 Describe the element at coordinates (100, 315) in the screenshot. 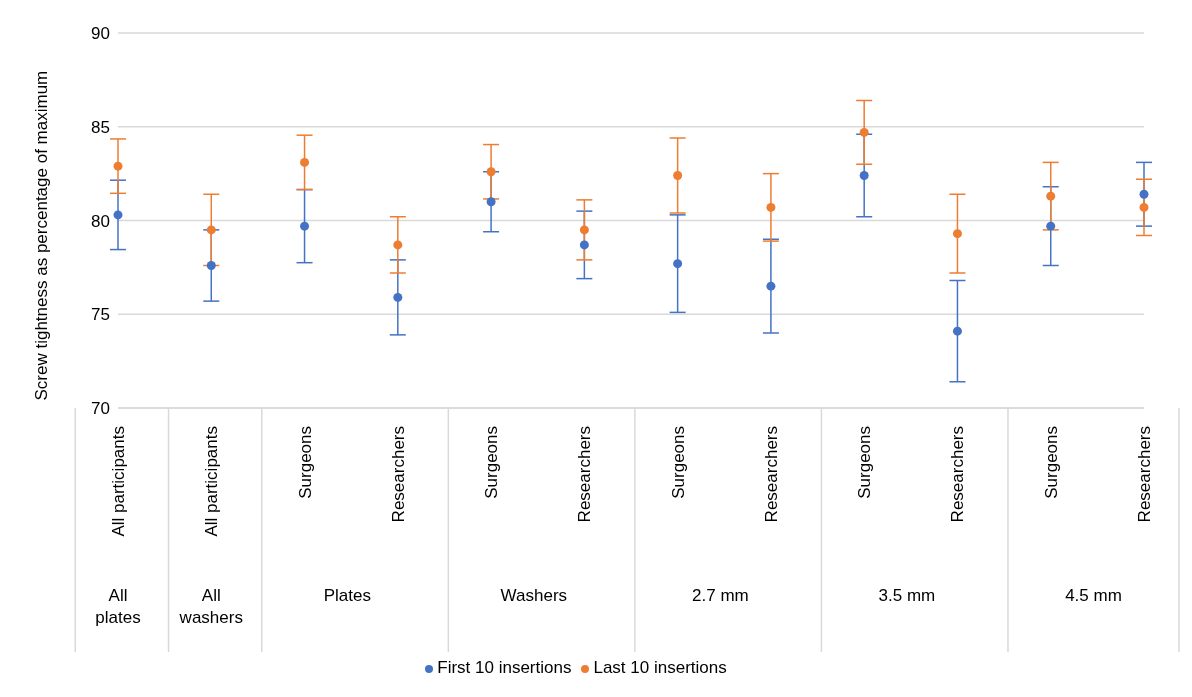

I see `y-tick-label: 75` at that location.